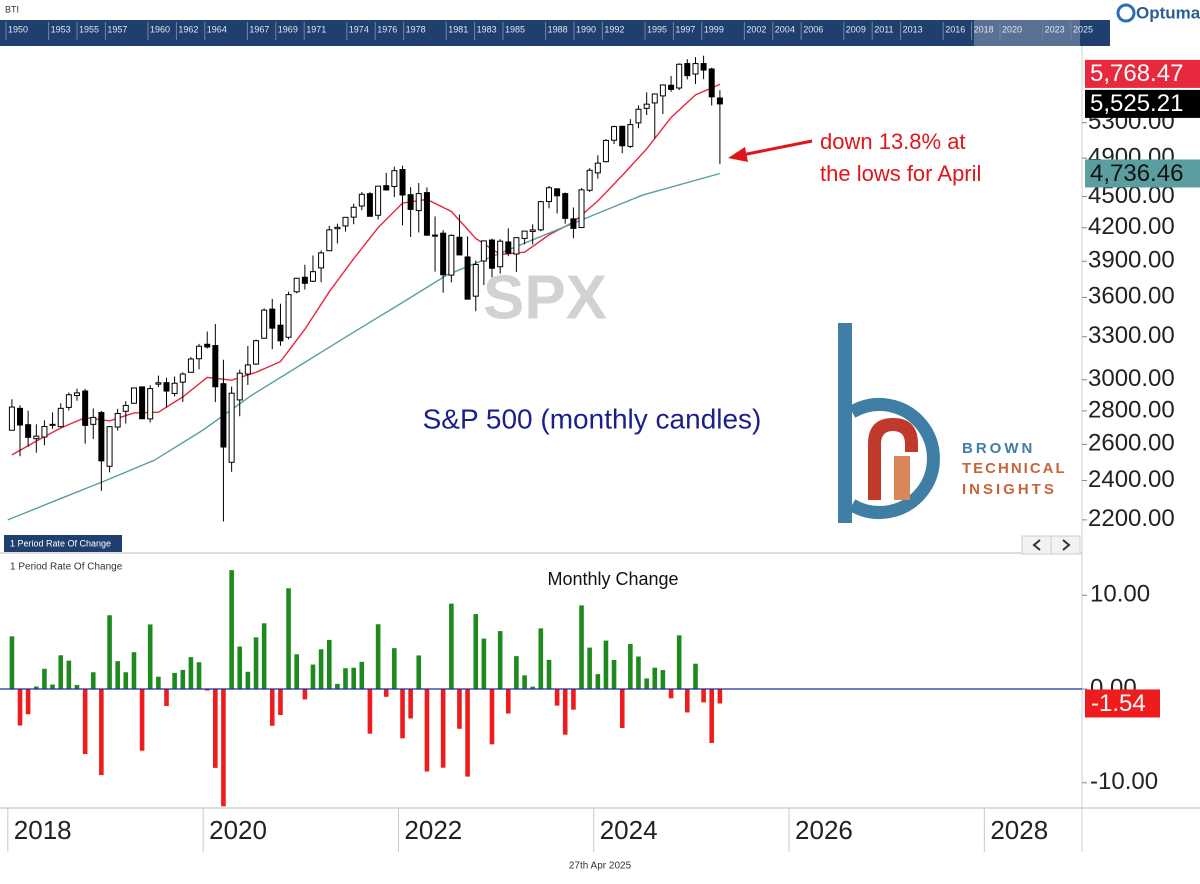 The width and height of the screenshot is (1200, 884). I want to click on navigator-label: 2018, so click(984, 29).